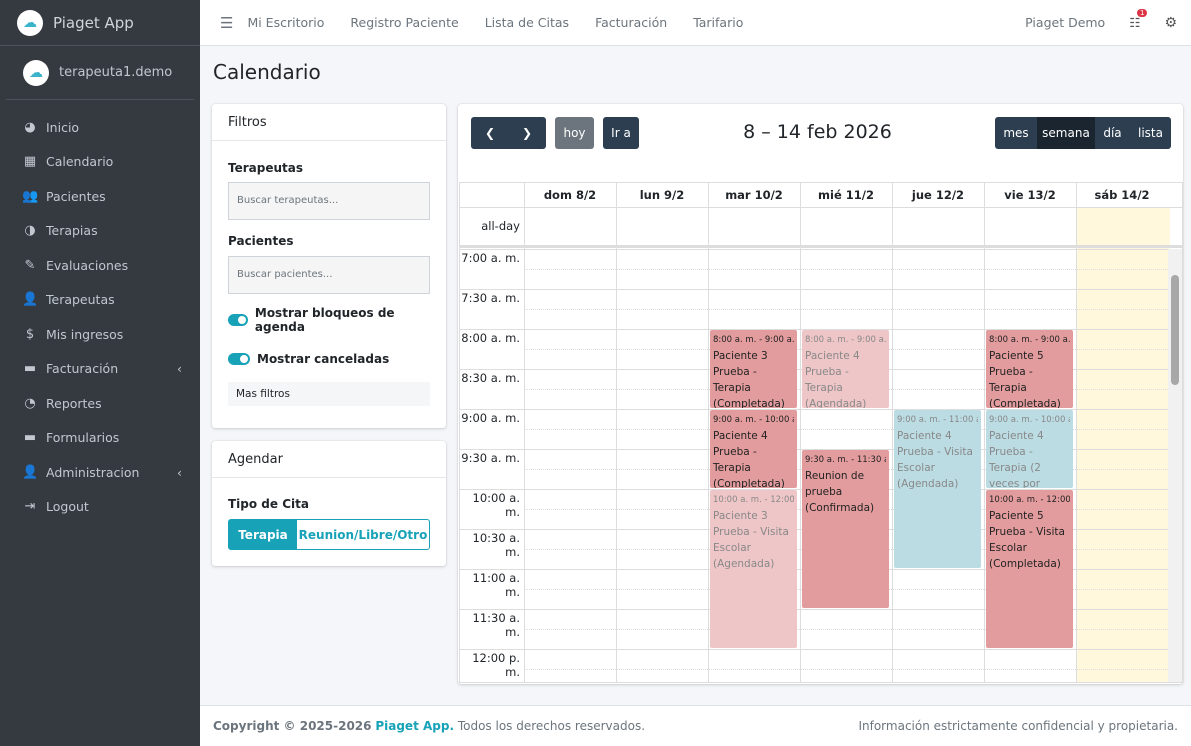 The width and height of the screenshot is (1191, 746). I want to click on event-time: 9:00 a. m. - 11:00 a. m., so click(937, 420).